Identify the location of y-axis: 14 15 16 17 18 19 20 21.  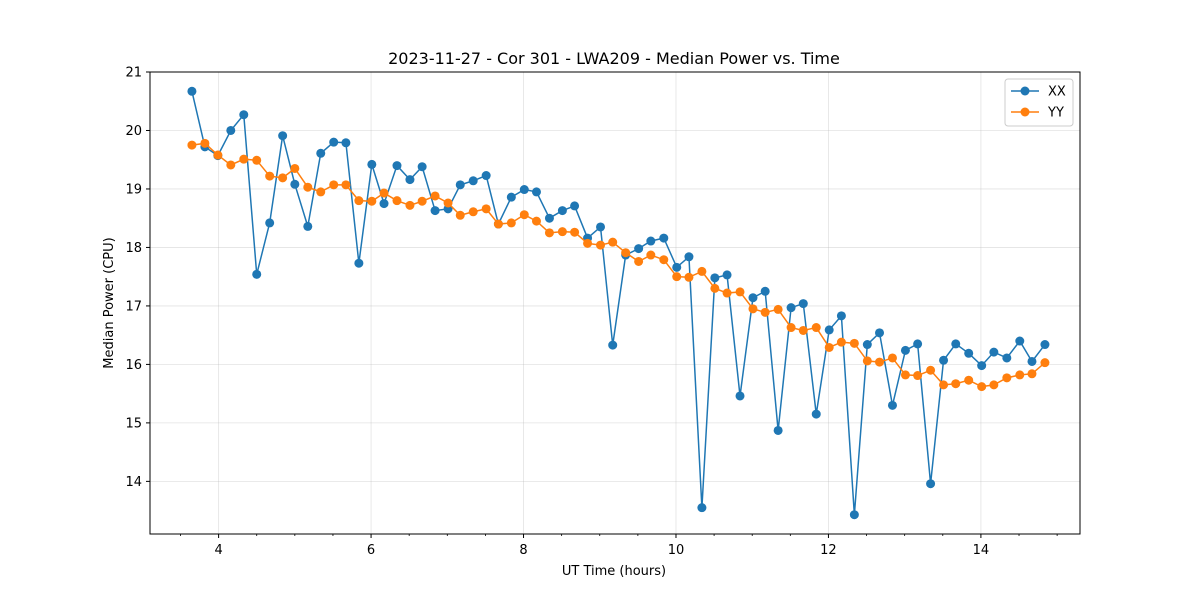
(137, 278).